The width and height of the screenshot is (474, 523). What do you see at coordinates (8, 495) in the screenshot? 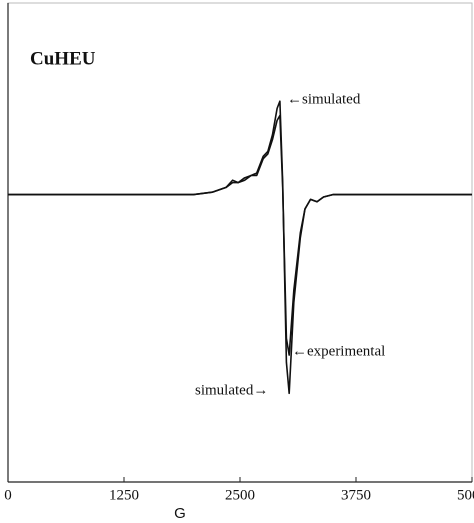
I see `x-tick-label: 0` at bounding box center [8, 495].